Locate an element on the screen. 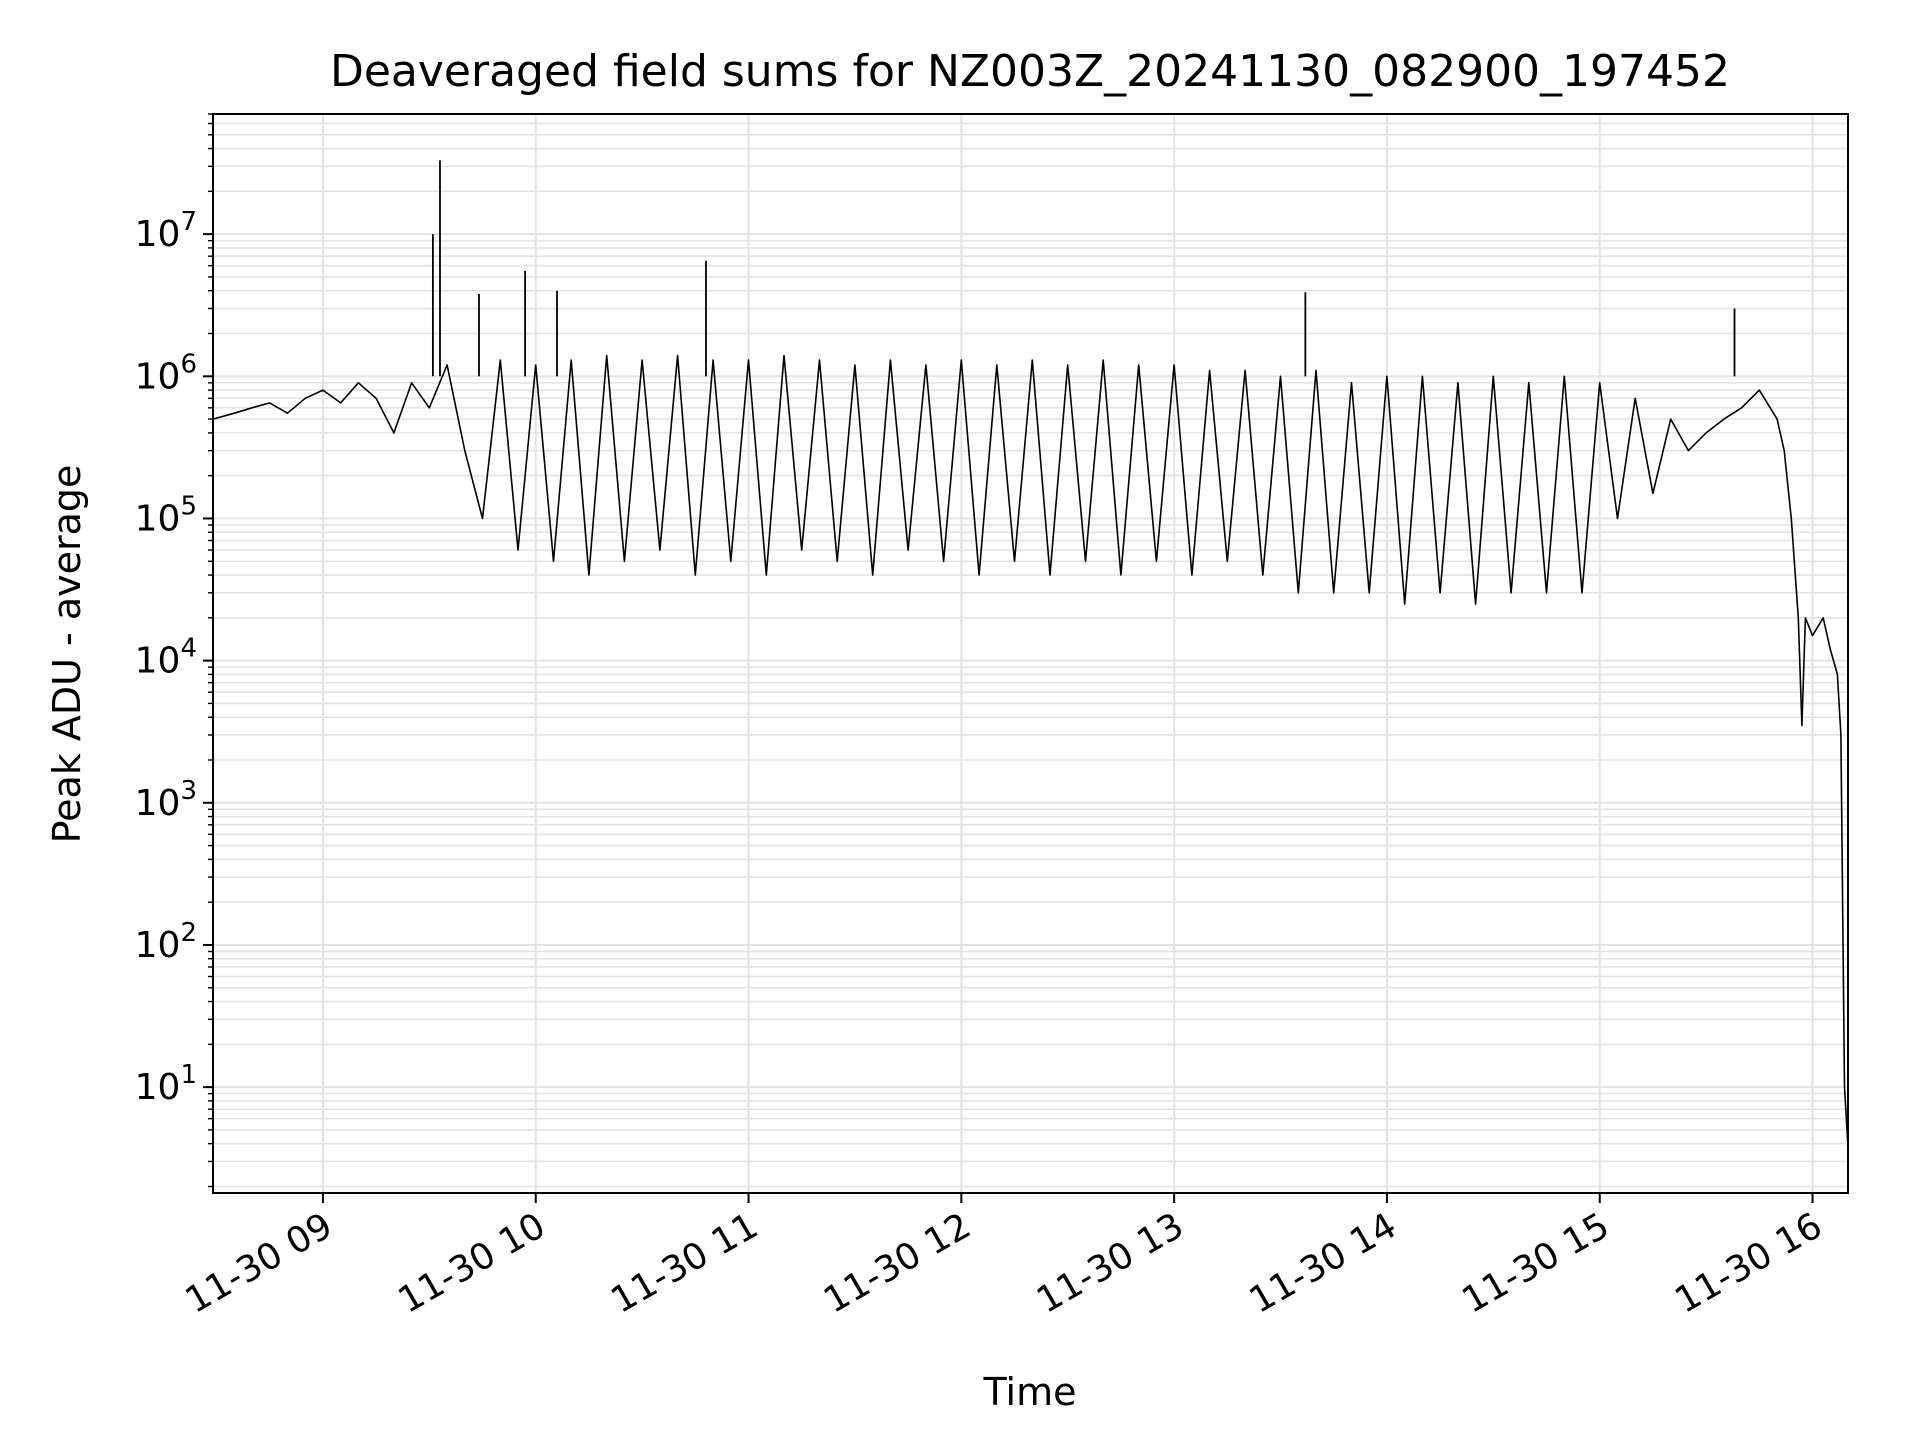  y-tick-label: 10⁶ is located at coordinates (166, 373).